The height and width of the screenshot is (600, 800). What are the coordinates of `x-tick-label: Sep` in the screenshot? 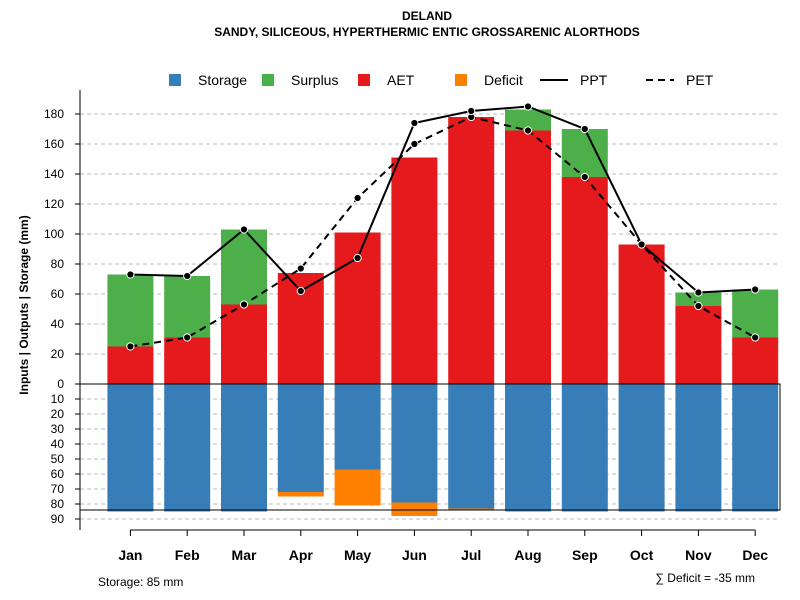 It's located at (585, 555).